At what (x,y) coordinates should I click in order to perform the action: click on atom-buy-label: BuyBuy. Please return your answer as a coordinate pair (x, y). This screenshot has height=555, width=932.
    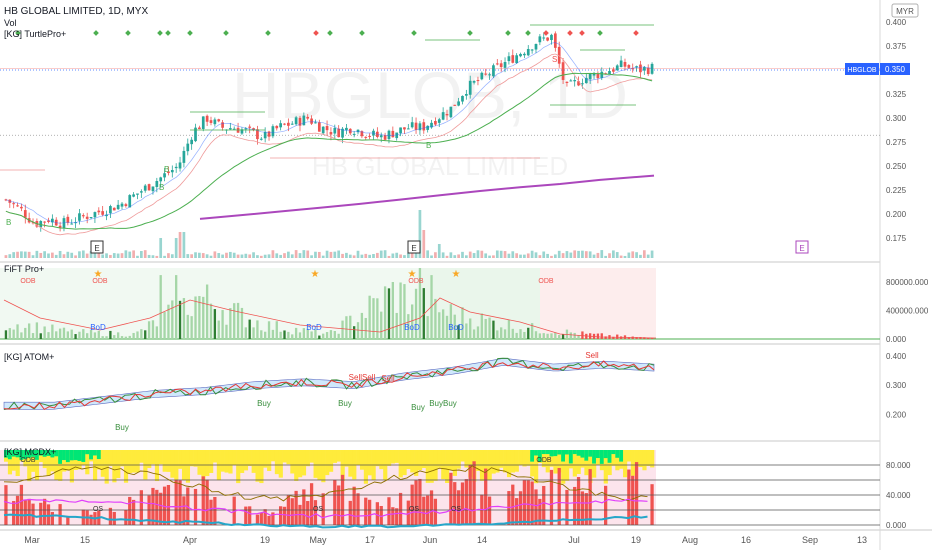
    Looking at the image, I should click on (443, 403).